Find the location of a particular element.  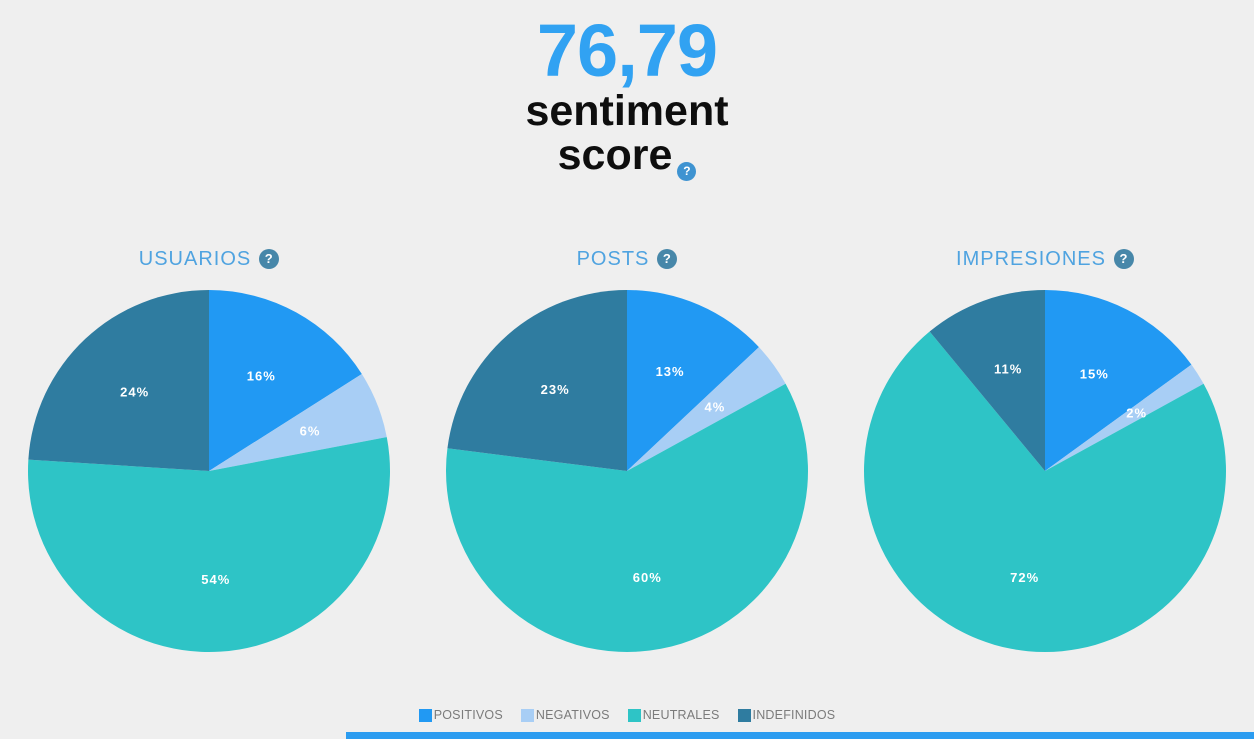

pie-slice-label: 15% is located at coordinates (1094, 373).